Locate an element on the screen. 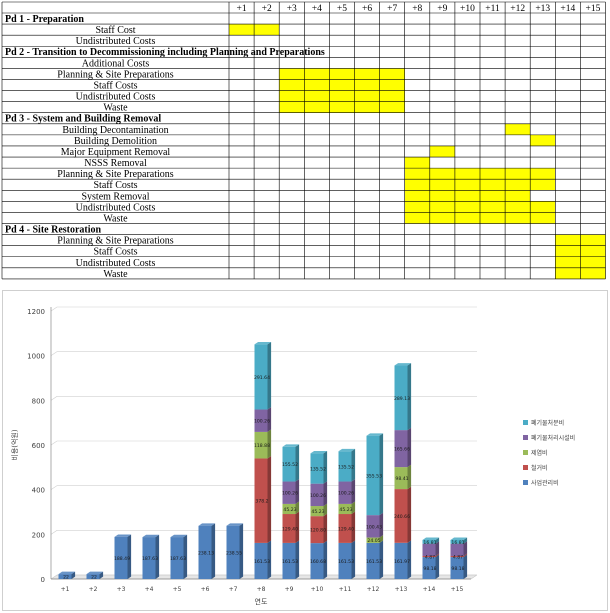  data-label: 238.13 is located at coordinates (206, 553).